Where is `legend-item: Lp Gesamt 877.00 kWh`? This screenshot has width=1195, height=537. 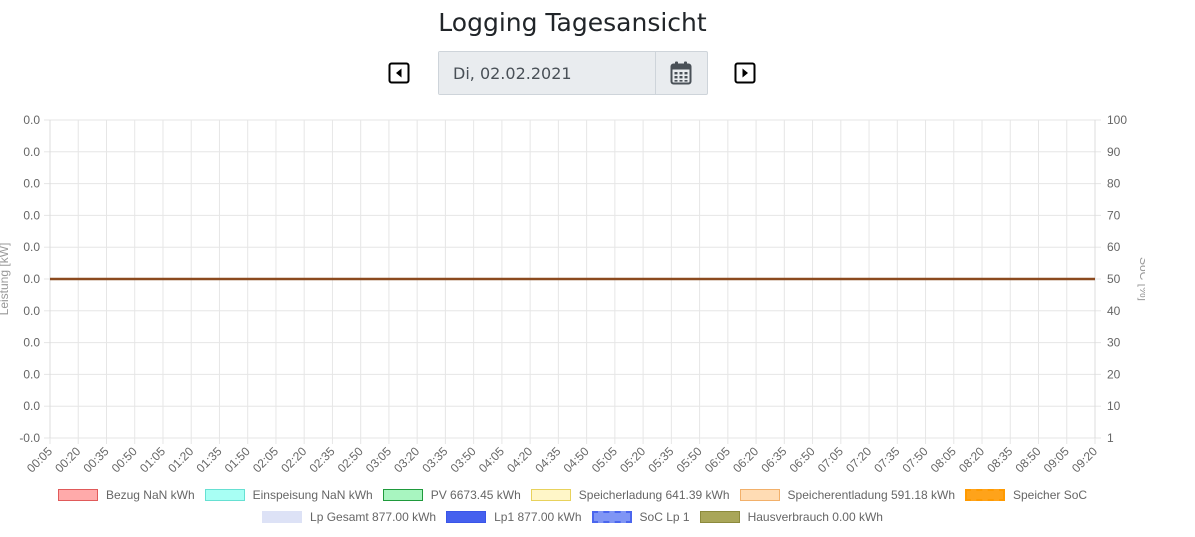
legend-item: Lp Gesamt 877.00 kWh is located at coordinates (349, 517).